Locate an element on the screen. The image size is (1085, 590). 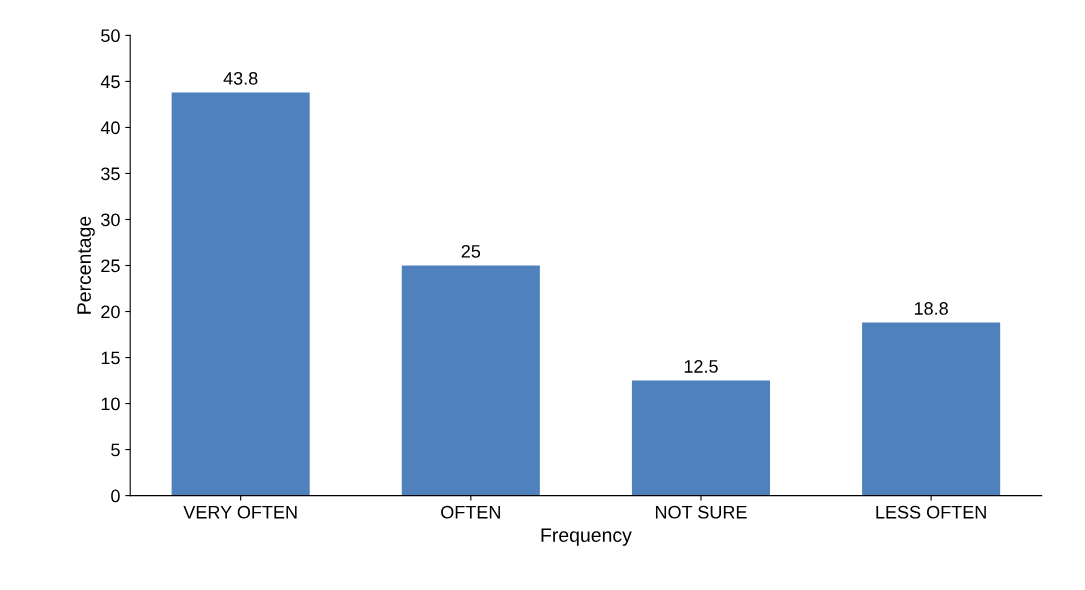
x-axis-title: Frequency is located at coordinates (586, 537).